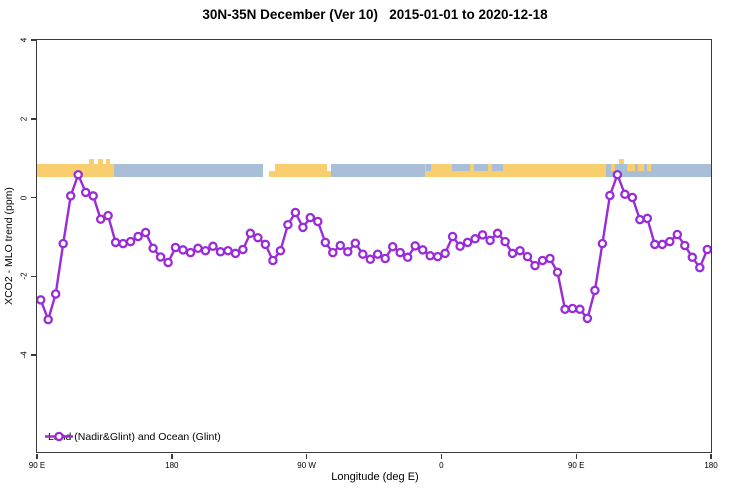  Describe the element at coordinates (441, 465) in the screenshot. I see `x-tick-label: 0` at that location.